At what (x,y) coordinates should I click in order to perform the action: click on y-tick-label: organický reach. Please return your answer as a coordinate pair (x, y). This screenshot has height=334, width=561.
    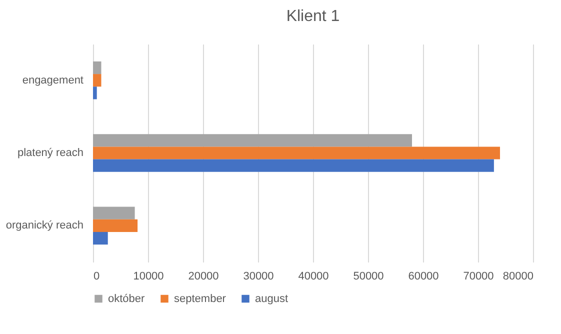
    Looking at the image, I should click on (45, 226).